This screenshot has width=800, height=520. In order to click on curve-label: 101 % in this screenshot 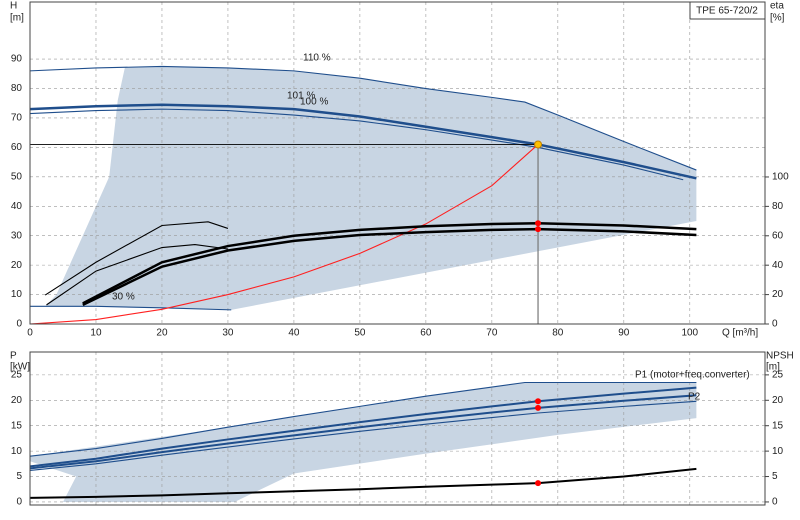, I will do `click(301, 96)`.